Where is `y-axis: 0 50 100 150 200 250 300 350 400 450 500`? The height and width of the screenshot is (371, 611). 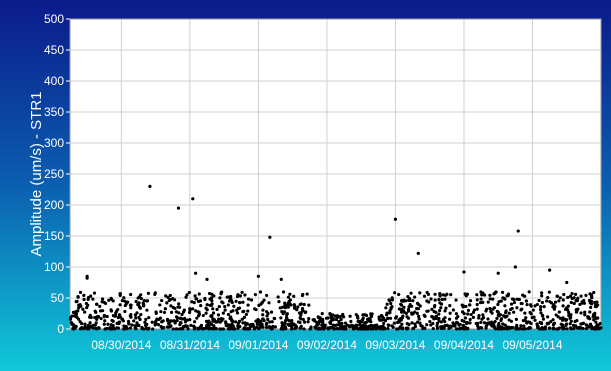
y-axis: 0 50 100 150 200 250 300 350 400 450 500 is located at coordinates (57, 174).